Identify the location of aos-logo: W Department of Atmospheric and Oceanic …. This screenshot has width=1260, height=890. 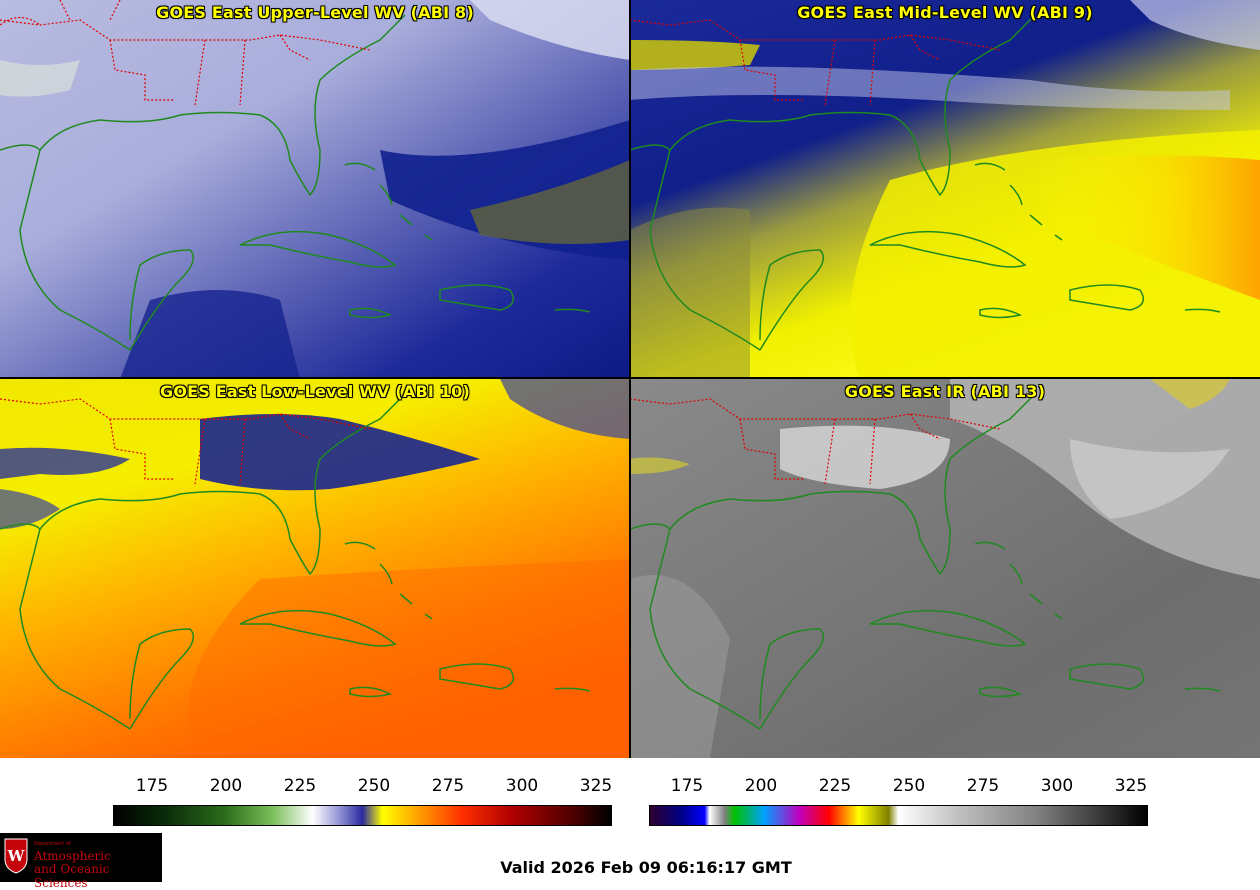
(81, 861).